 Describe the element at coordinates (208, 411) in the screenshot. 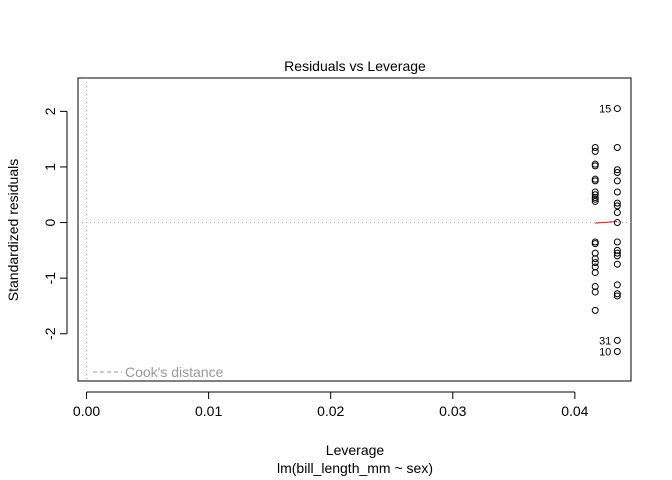

I see `x-tick-label: 0.01` at that location.